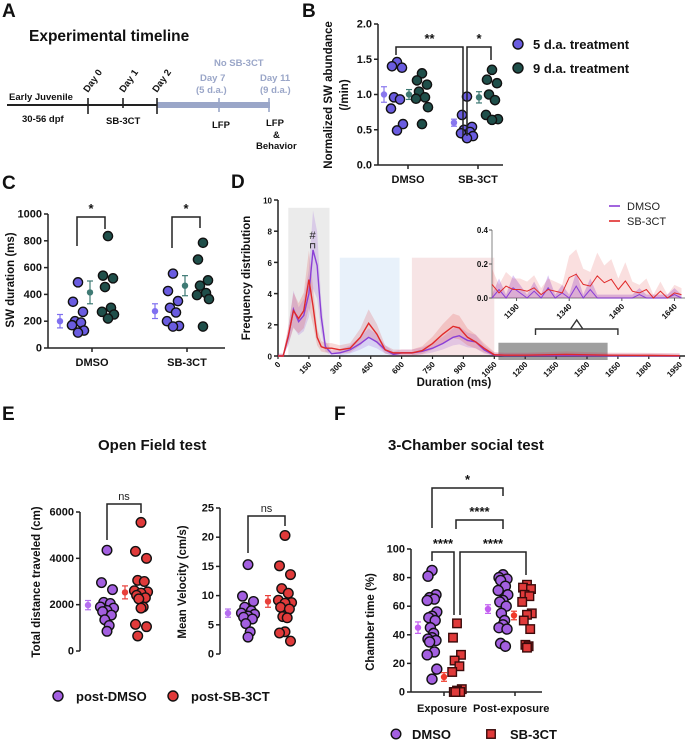 This screenshot has width=685, height=741. I want to click on label-day1: Day 1, so click(129, 81).